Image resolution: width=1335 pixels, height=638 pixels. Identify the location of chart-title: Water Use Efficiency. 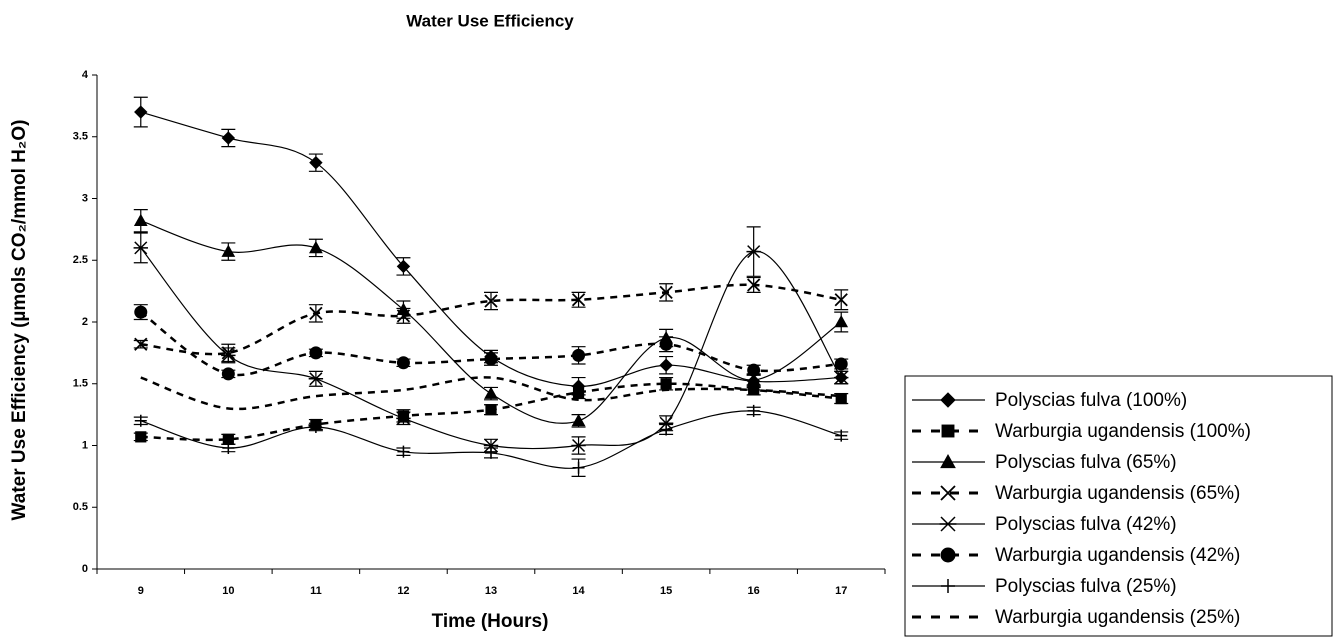
(490, 20).